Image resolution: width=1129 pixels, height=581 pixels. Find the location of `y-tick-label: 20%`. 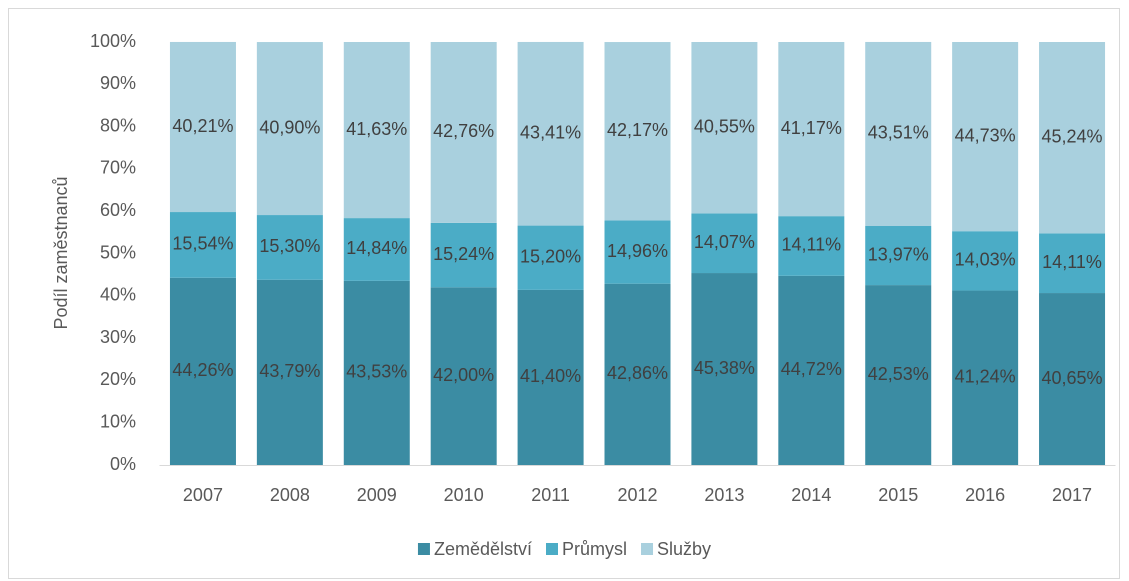

y-tick-label: 20% is located at coordinates (118, 379).